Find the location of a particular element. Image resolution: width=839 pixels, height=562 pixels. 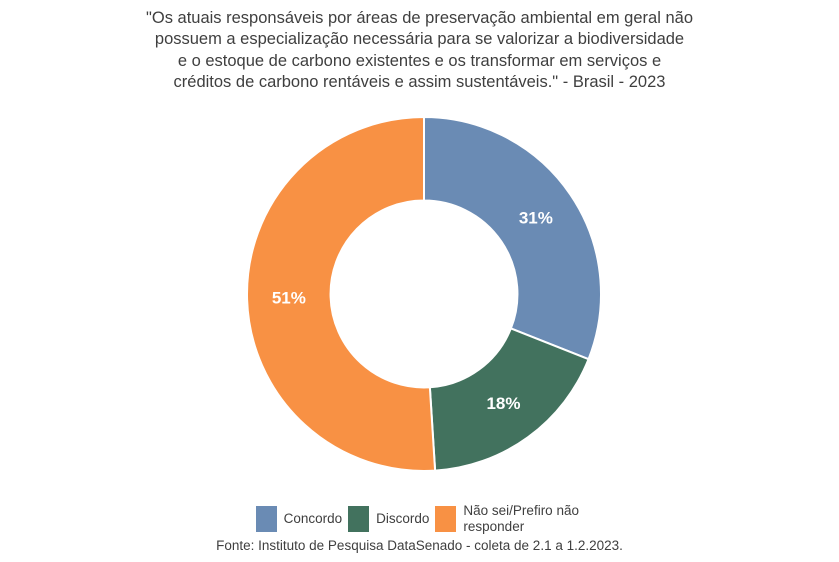

legend-swatch-discordo is located at coordinates (359, 518).